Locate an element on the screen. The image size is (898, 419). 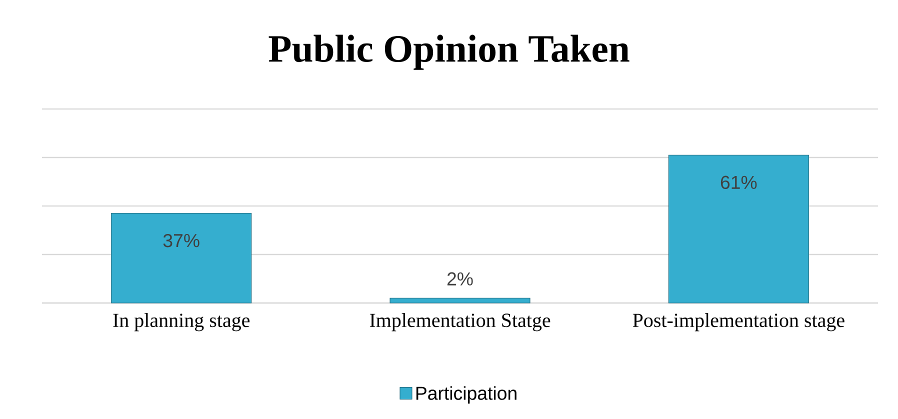
x-tick-label: Post-implementation stage is located at coordinates (738, 322).